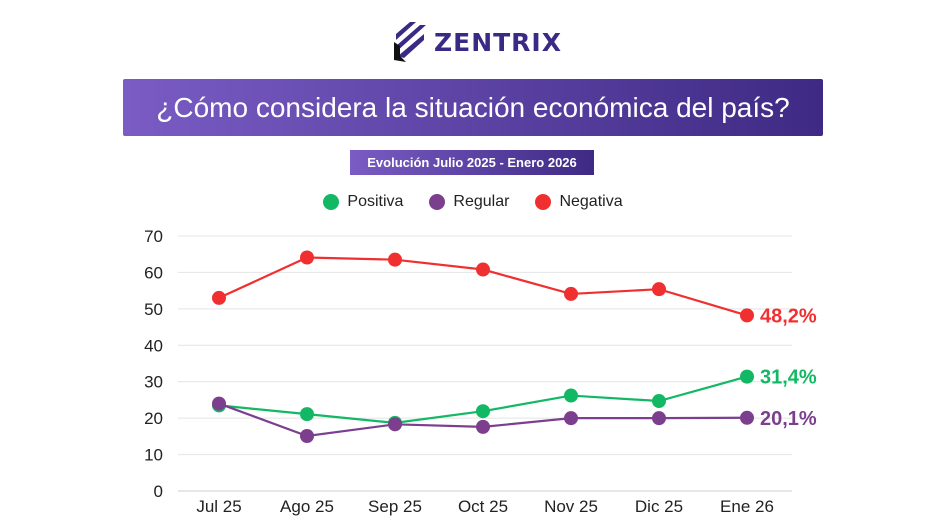  I want to click on legend: Positiva Regular Negativa, so click(473, 202).